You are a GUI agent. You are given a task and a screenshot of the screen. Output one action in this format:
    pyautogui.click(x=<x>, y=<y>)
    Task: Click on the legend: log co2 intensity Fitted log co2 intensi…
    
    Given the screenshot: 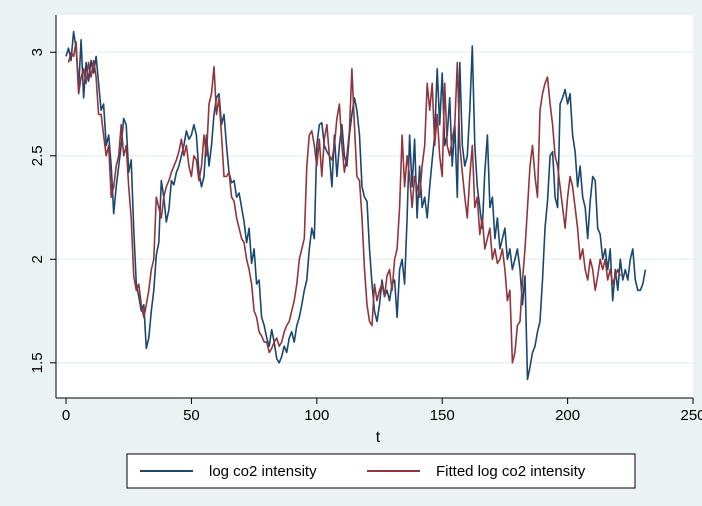 What is the action you would take?
    pyautogui.click(x=381, y=471)
    